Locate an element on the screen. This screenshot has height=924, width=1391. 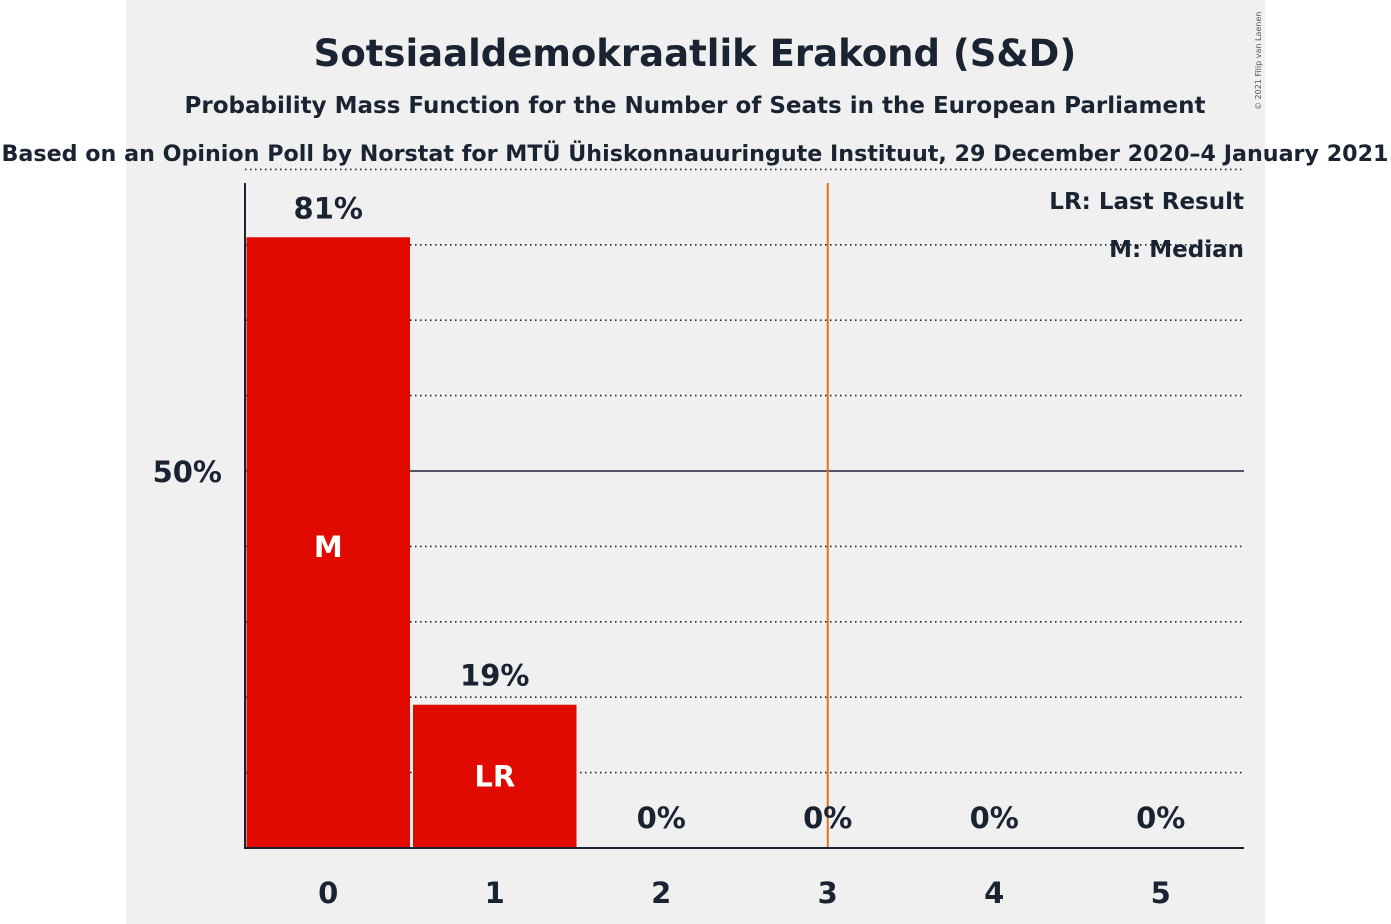
x-tick-label: 3 is located at coordinates (828, 893).